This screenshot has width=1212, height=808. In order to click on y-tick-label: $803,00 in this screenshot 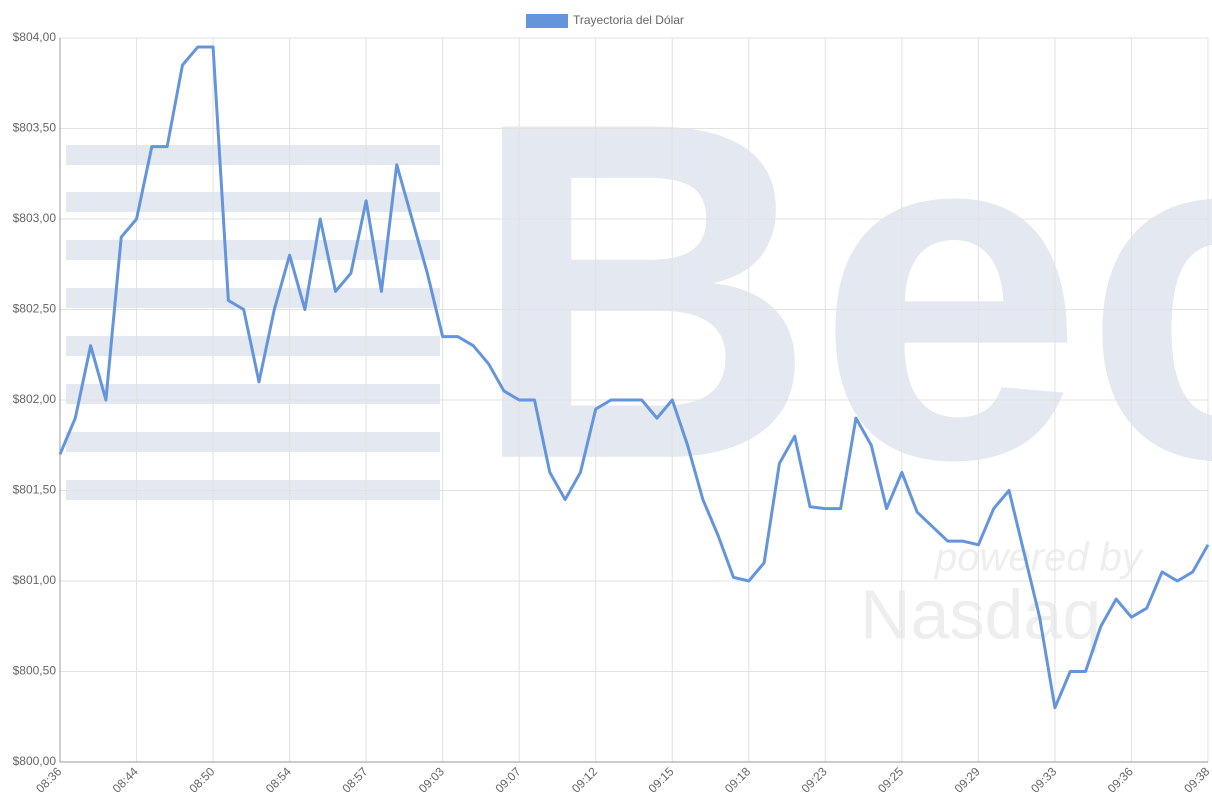, I will do `click(35, 218)`.